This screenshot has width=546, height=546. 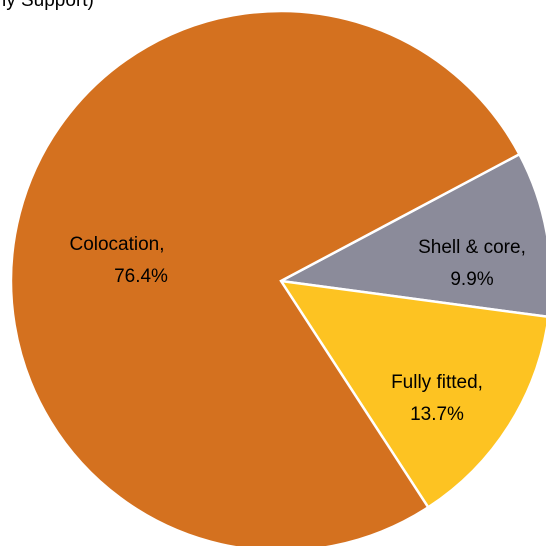 What do you see at coordinates (437, 414) in the screenshot?
I see `label-fully-fitted-value: 13.7%` at bounding box center [437, 414].